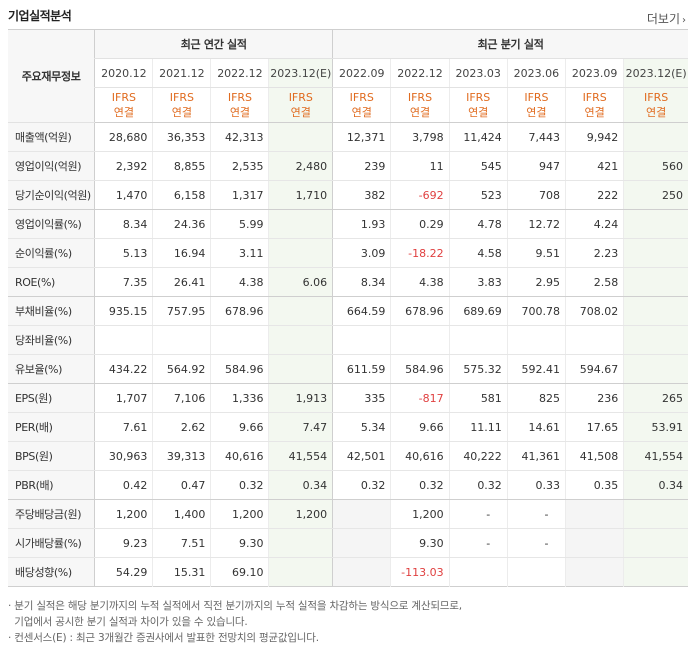  What do you see at coordinates (181, 485) in the screenshot?
I see `table-cell: 0.47` at bounding box center [181, 485].